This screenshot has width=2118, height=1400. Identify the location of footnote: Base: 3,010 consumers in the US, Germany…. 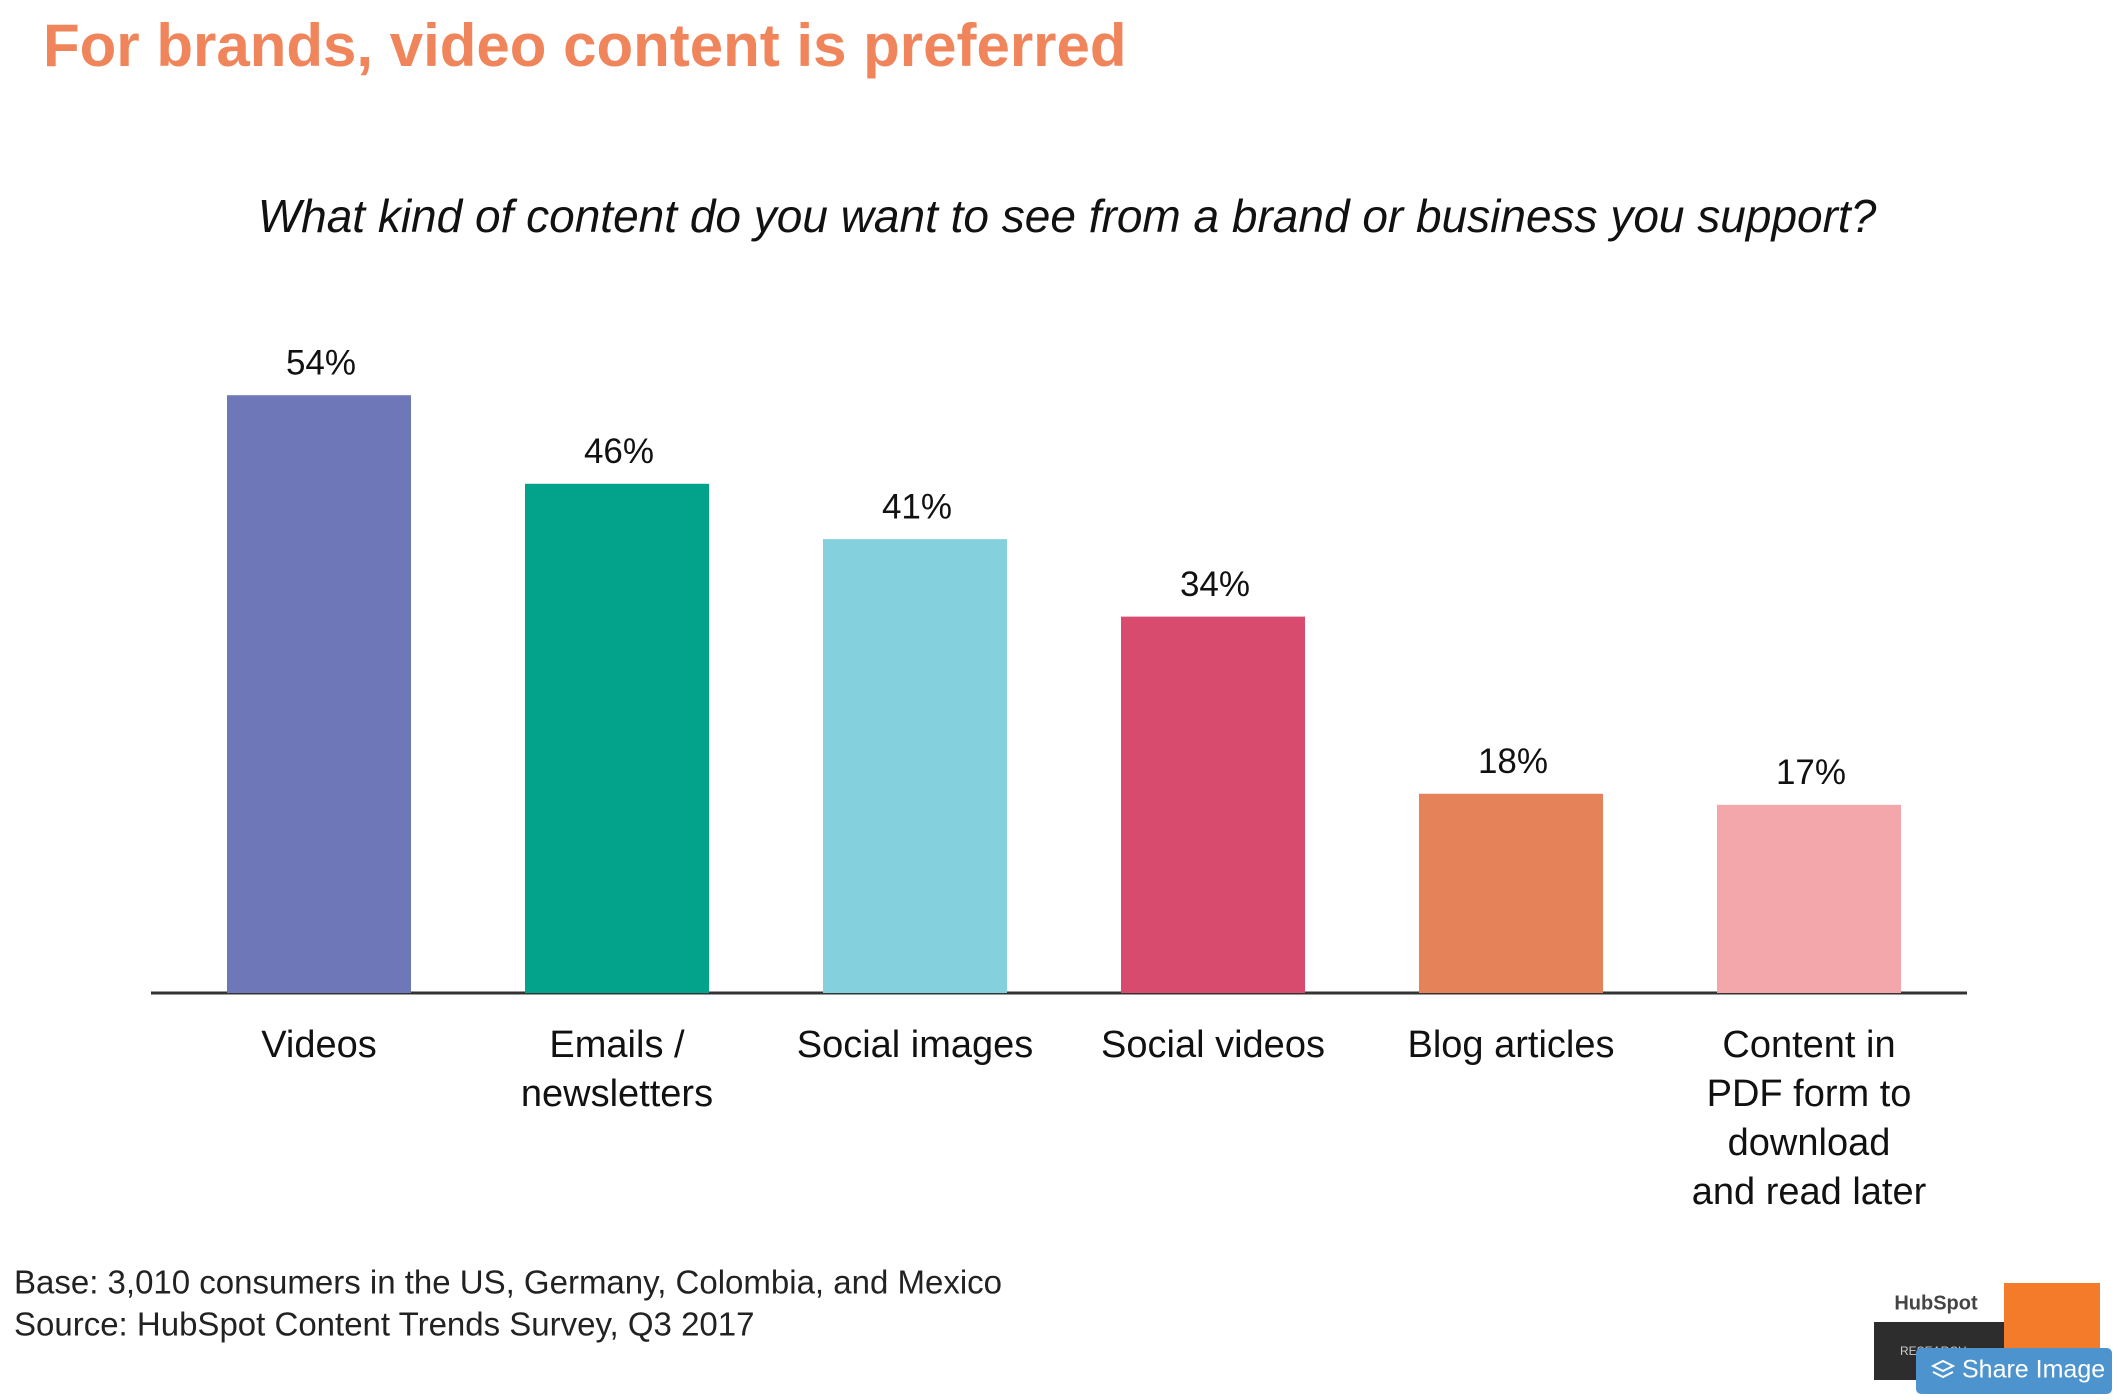
(508, 1282).